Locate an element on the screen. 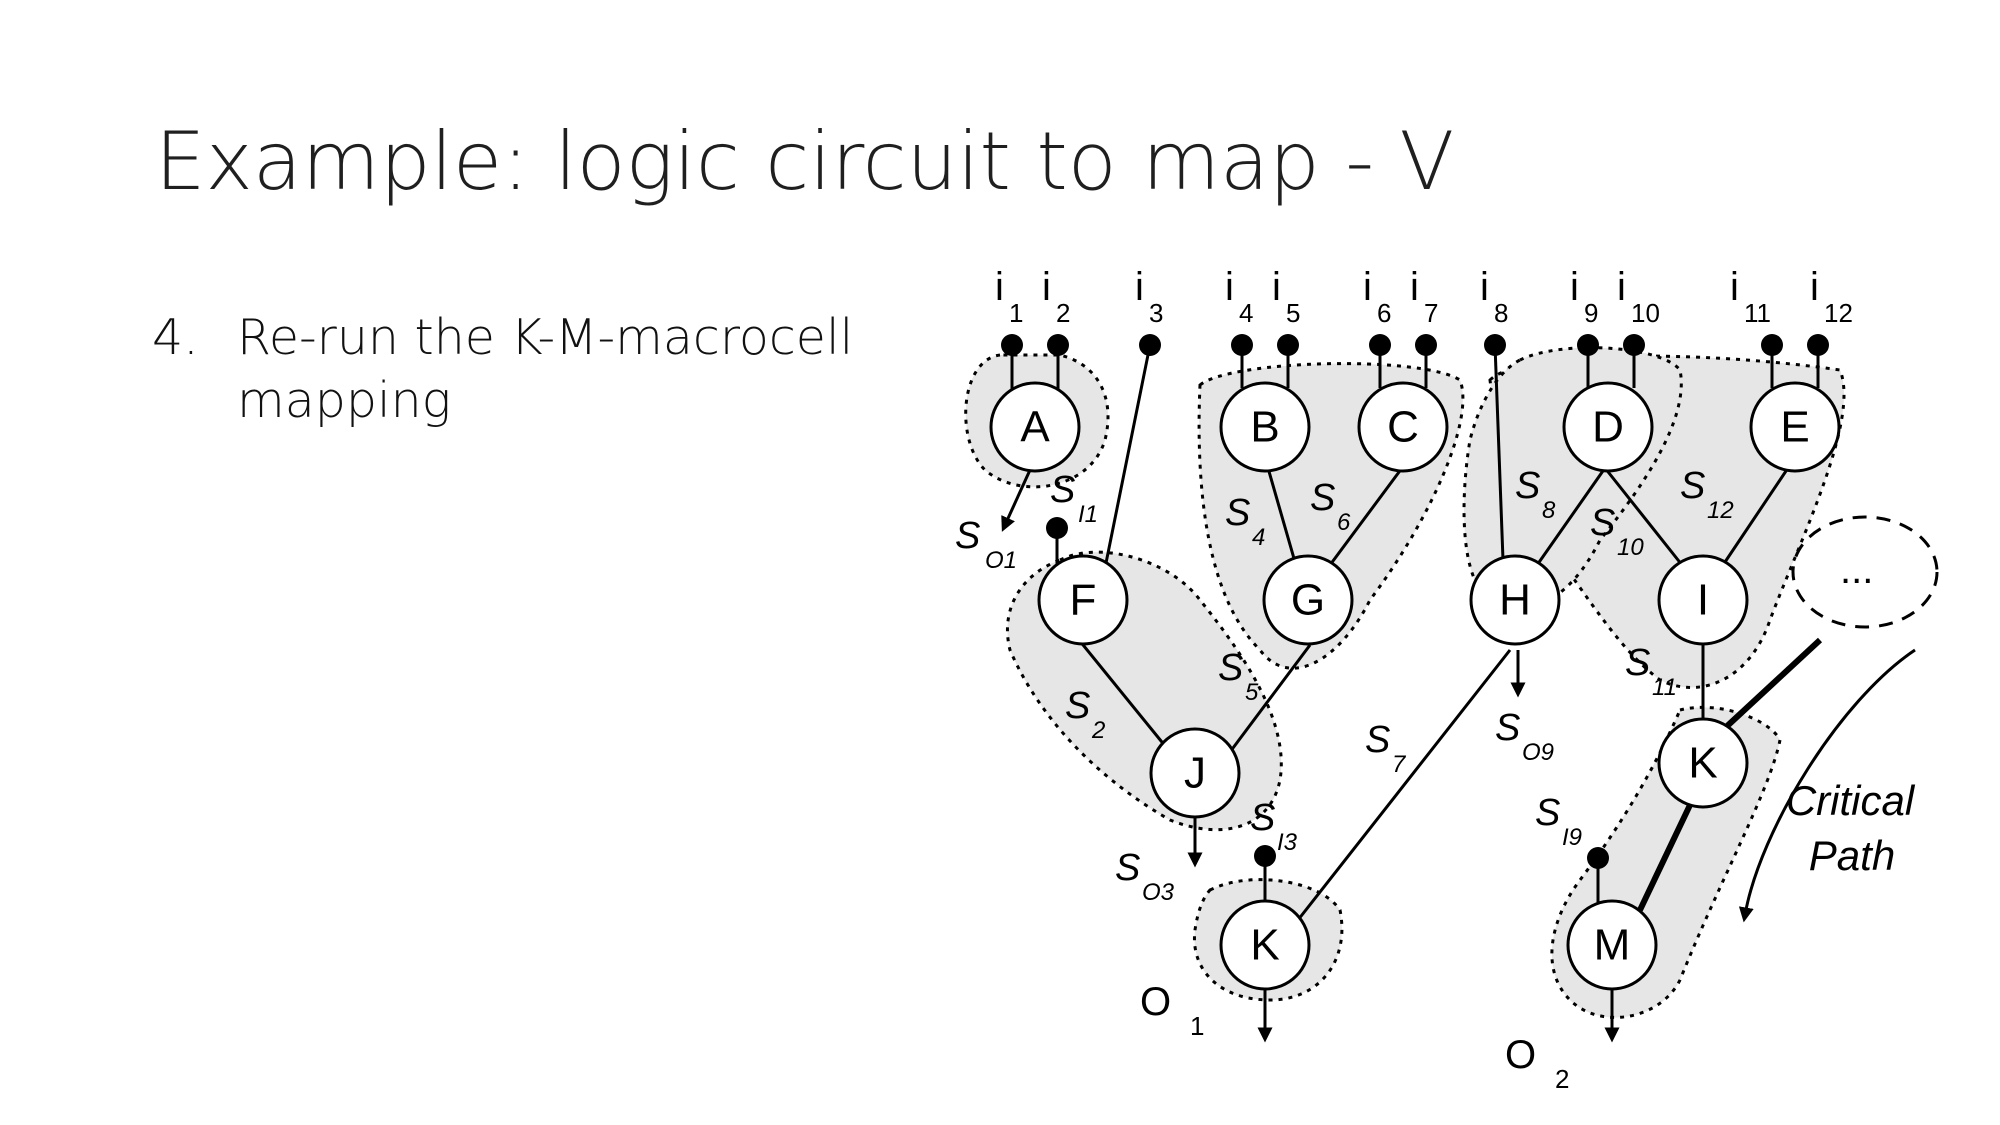 This screenshot has width=2000, height=1125. node-c: C is located at coordinates (1403, 427).